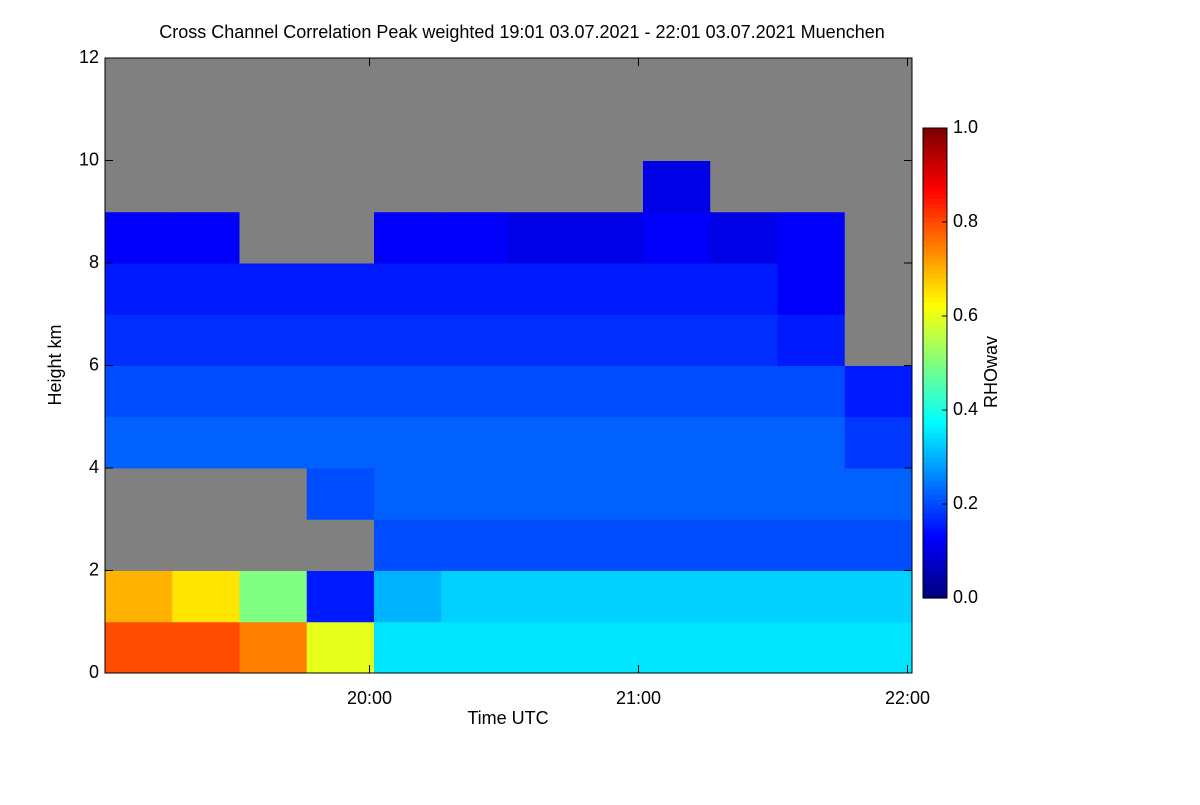 The image size is (1200, 805). What do you see at coordinates (638, 698) in the screenshot?
I see `x-tick-label: 21:00` at bounding box center [638, 698].